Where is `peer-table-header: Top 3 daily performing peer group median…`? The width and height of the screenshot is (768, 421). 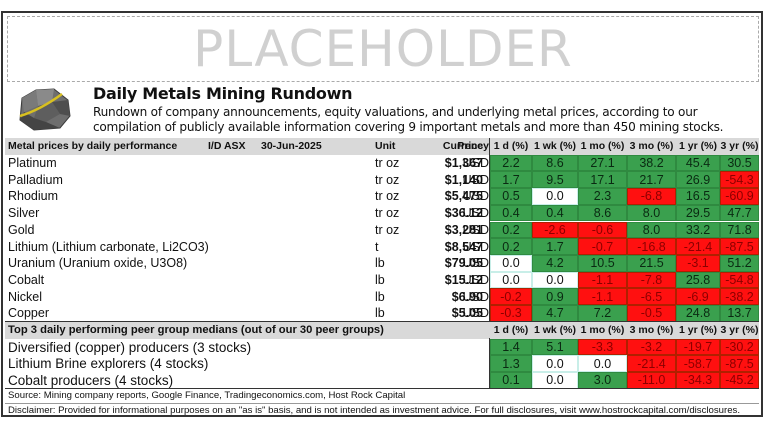 peer-table-header: Top 3 daily performing peer group median… is located at coordinates (382, 330).